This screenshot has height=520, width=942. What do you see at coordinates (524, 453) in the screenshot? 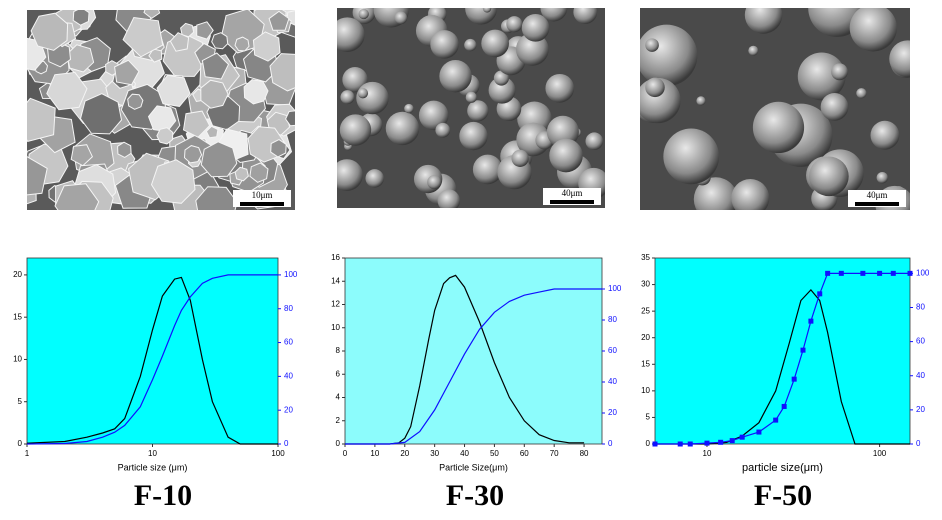
I see `x-tick-label: 60` at bounding box center [524, 453].